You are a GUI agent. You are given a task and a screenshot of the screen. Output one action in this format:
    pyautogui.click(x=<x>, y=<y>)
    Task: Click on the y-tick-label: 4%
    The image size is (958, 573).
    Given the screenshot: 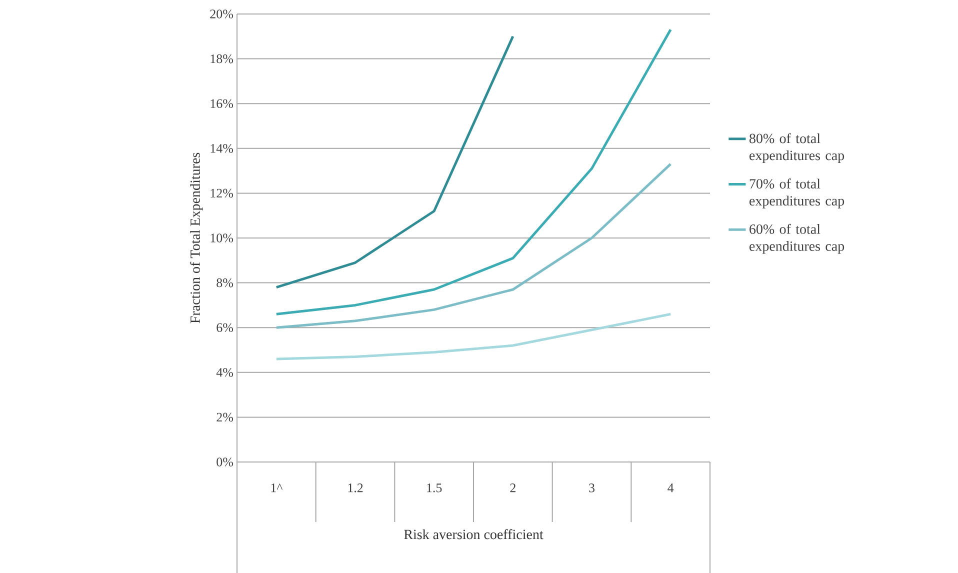 What is the action you would take?
    pyautogui.click(x=225, y=372)
    